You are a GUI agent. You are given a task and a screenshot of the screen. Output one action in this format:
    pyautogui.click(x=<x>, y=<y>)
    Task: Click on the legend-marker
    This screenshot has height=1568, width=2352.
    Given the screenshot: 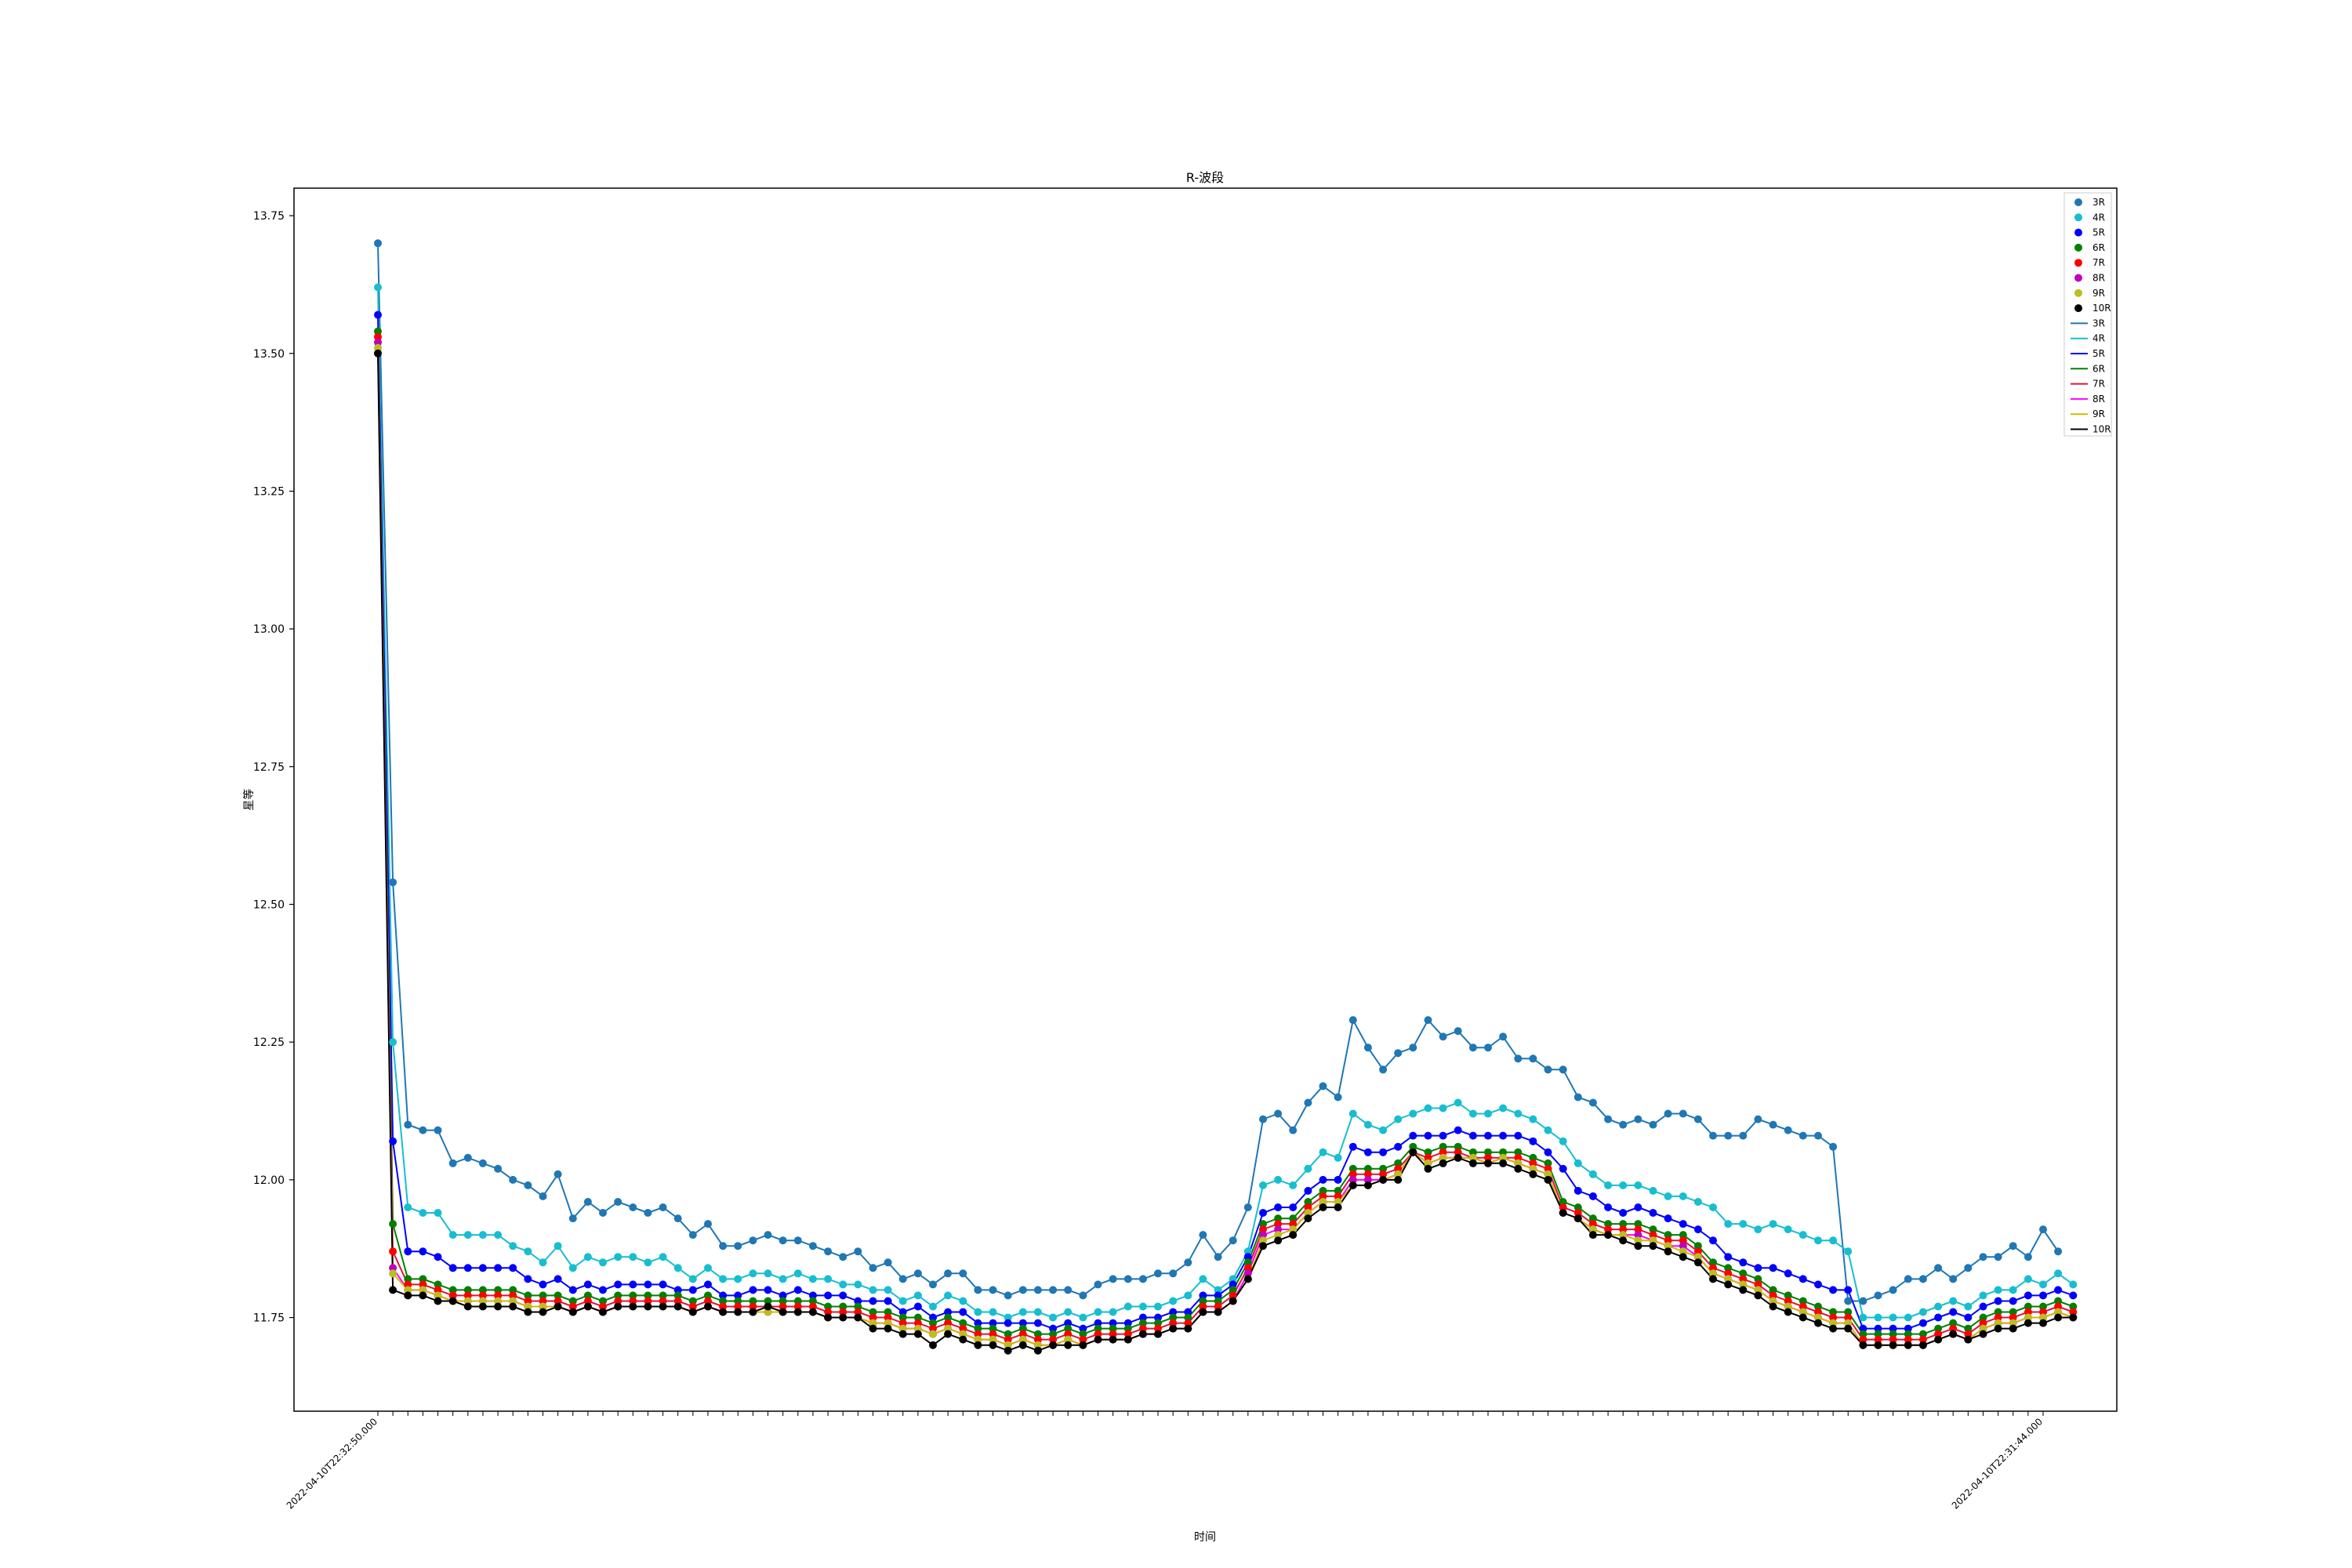 What is the action you would take?
    pyautogui.click(x=2078, y=218)
    